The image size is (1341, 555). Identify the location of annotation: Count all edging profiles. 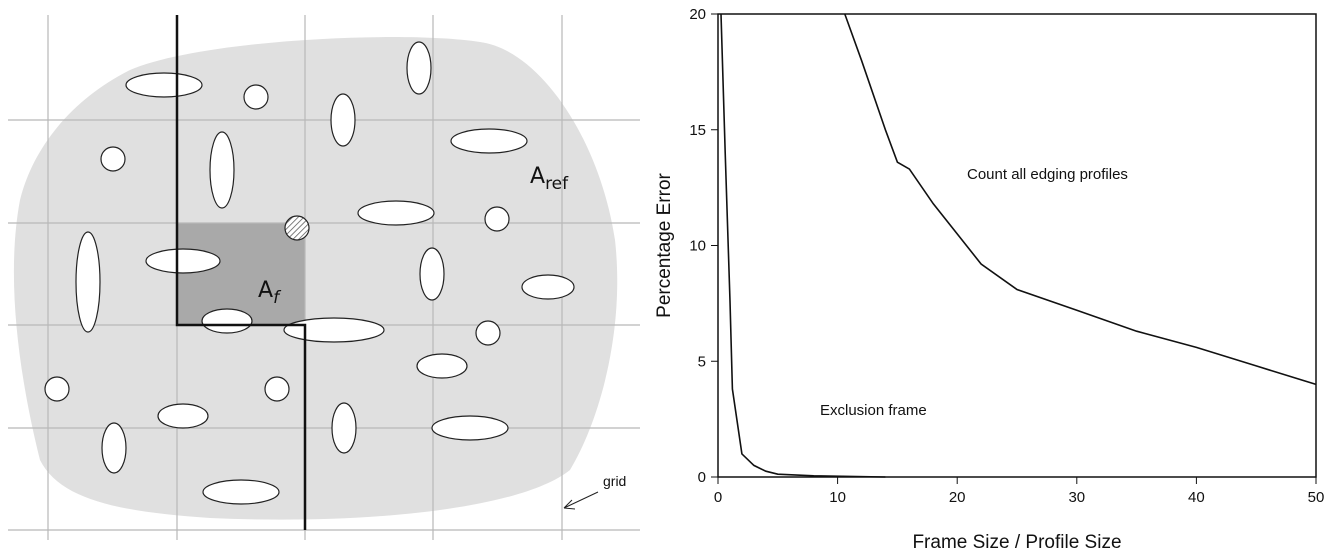
(1047, 174).